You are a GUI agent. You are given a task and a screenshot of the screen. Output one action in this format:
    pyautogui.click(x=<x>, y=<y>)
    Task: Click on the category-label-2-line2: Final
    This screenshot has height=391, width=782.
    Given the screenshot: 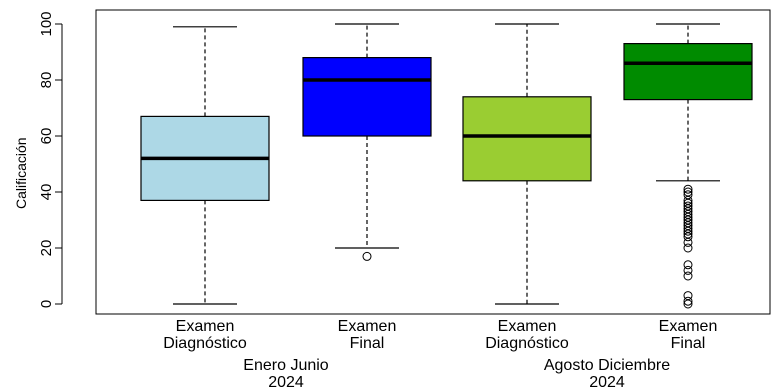 What is the action you would take?
    pyautogui.click(x=367, y=343)
    